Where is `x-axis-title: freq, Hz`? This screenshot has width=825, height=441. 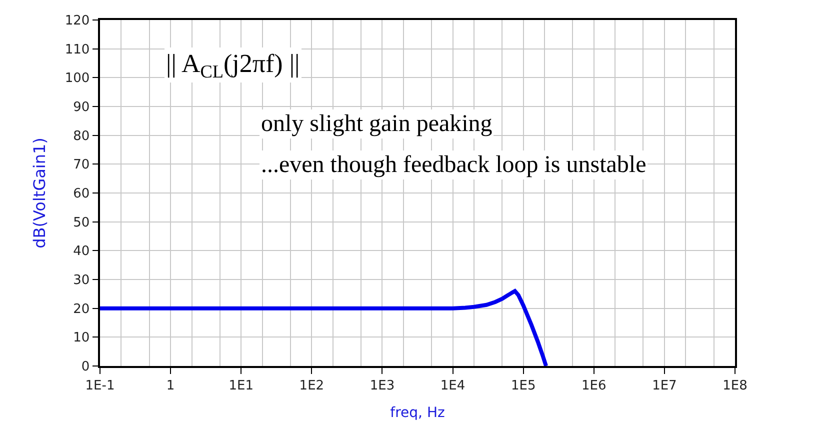
x-axis-title: freq, Hz is located at coordinates (417, 413).